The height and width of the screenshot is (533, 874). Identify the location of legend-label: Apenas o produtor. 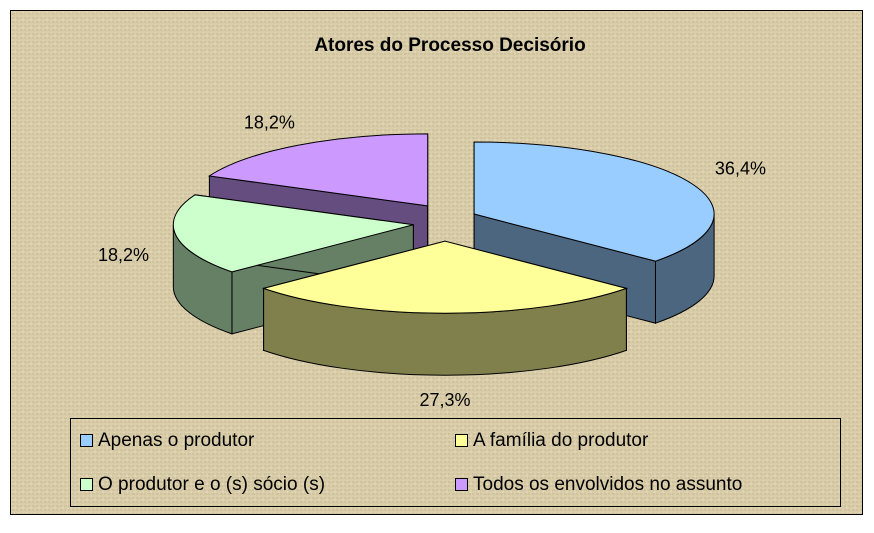
(176, 440).